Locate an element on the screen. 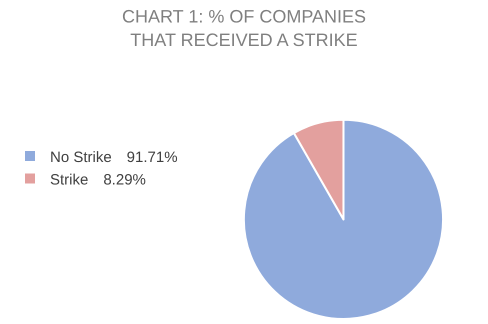  chart-title: CHART 1: % OF COMPANIES THAT RECEIVED A STRIKE is located at coordinates (244, 28).